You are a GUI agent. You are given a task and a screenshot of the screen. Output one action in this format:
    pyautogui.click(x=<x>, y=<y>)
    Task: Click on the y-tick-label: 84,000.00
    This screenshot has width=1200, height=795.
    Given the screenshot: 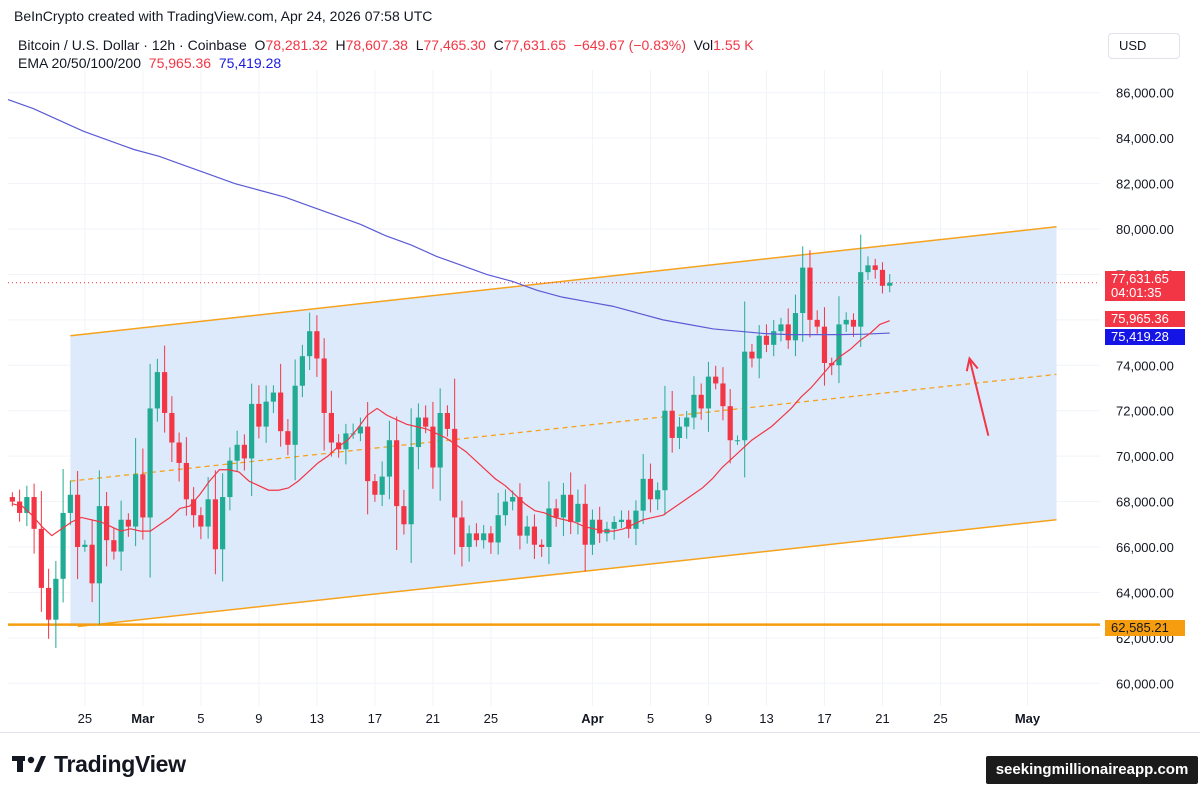 What is the action you would take?
    pyautogui.click(x=1145, y=138)
    